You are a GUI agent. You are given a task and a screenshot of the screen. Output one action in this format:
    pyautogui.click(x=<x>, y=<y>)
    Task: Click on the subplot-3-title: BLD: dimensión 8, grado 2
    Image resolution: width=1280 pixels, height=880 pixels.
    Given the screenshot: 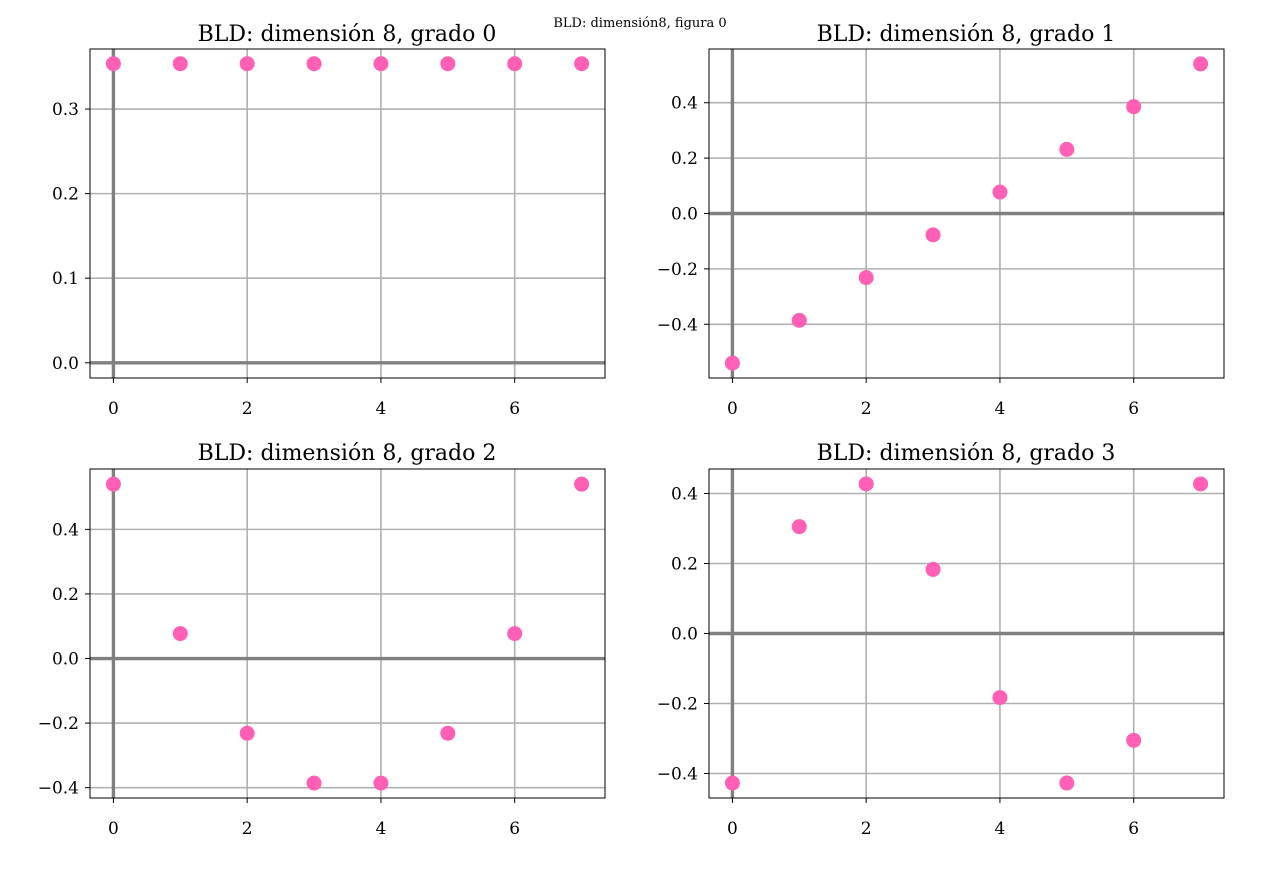 What is the action you would take?
    pyautogui.click(x=347, y=453)
    